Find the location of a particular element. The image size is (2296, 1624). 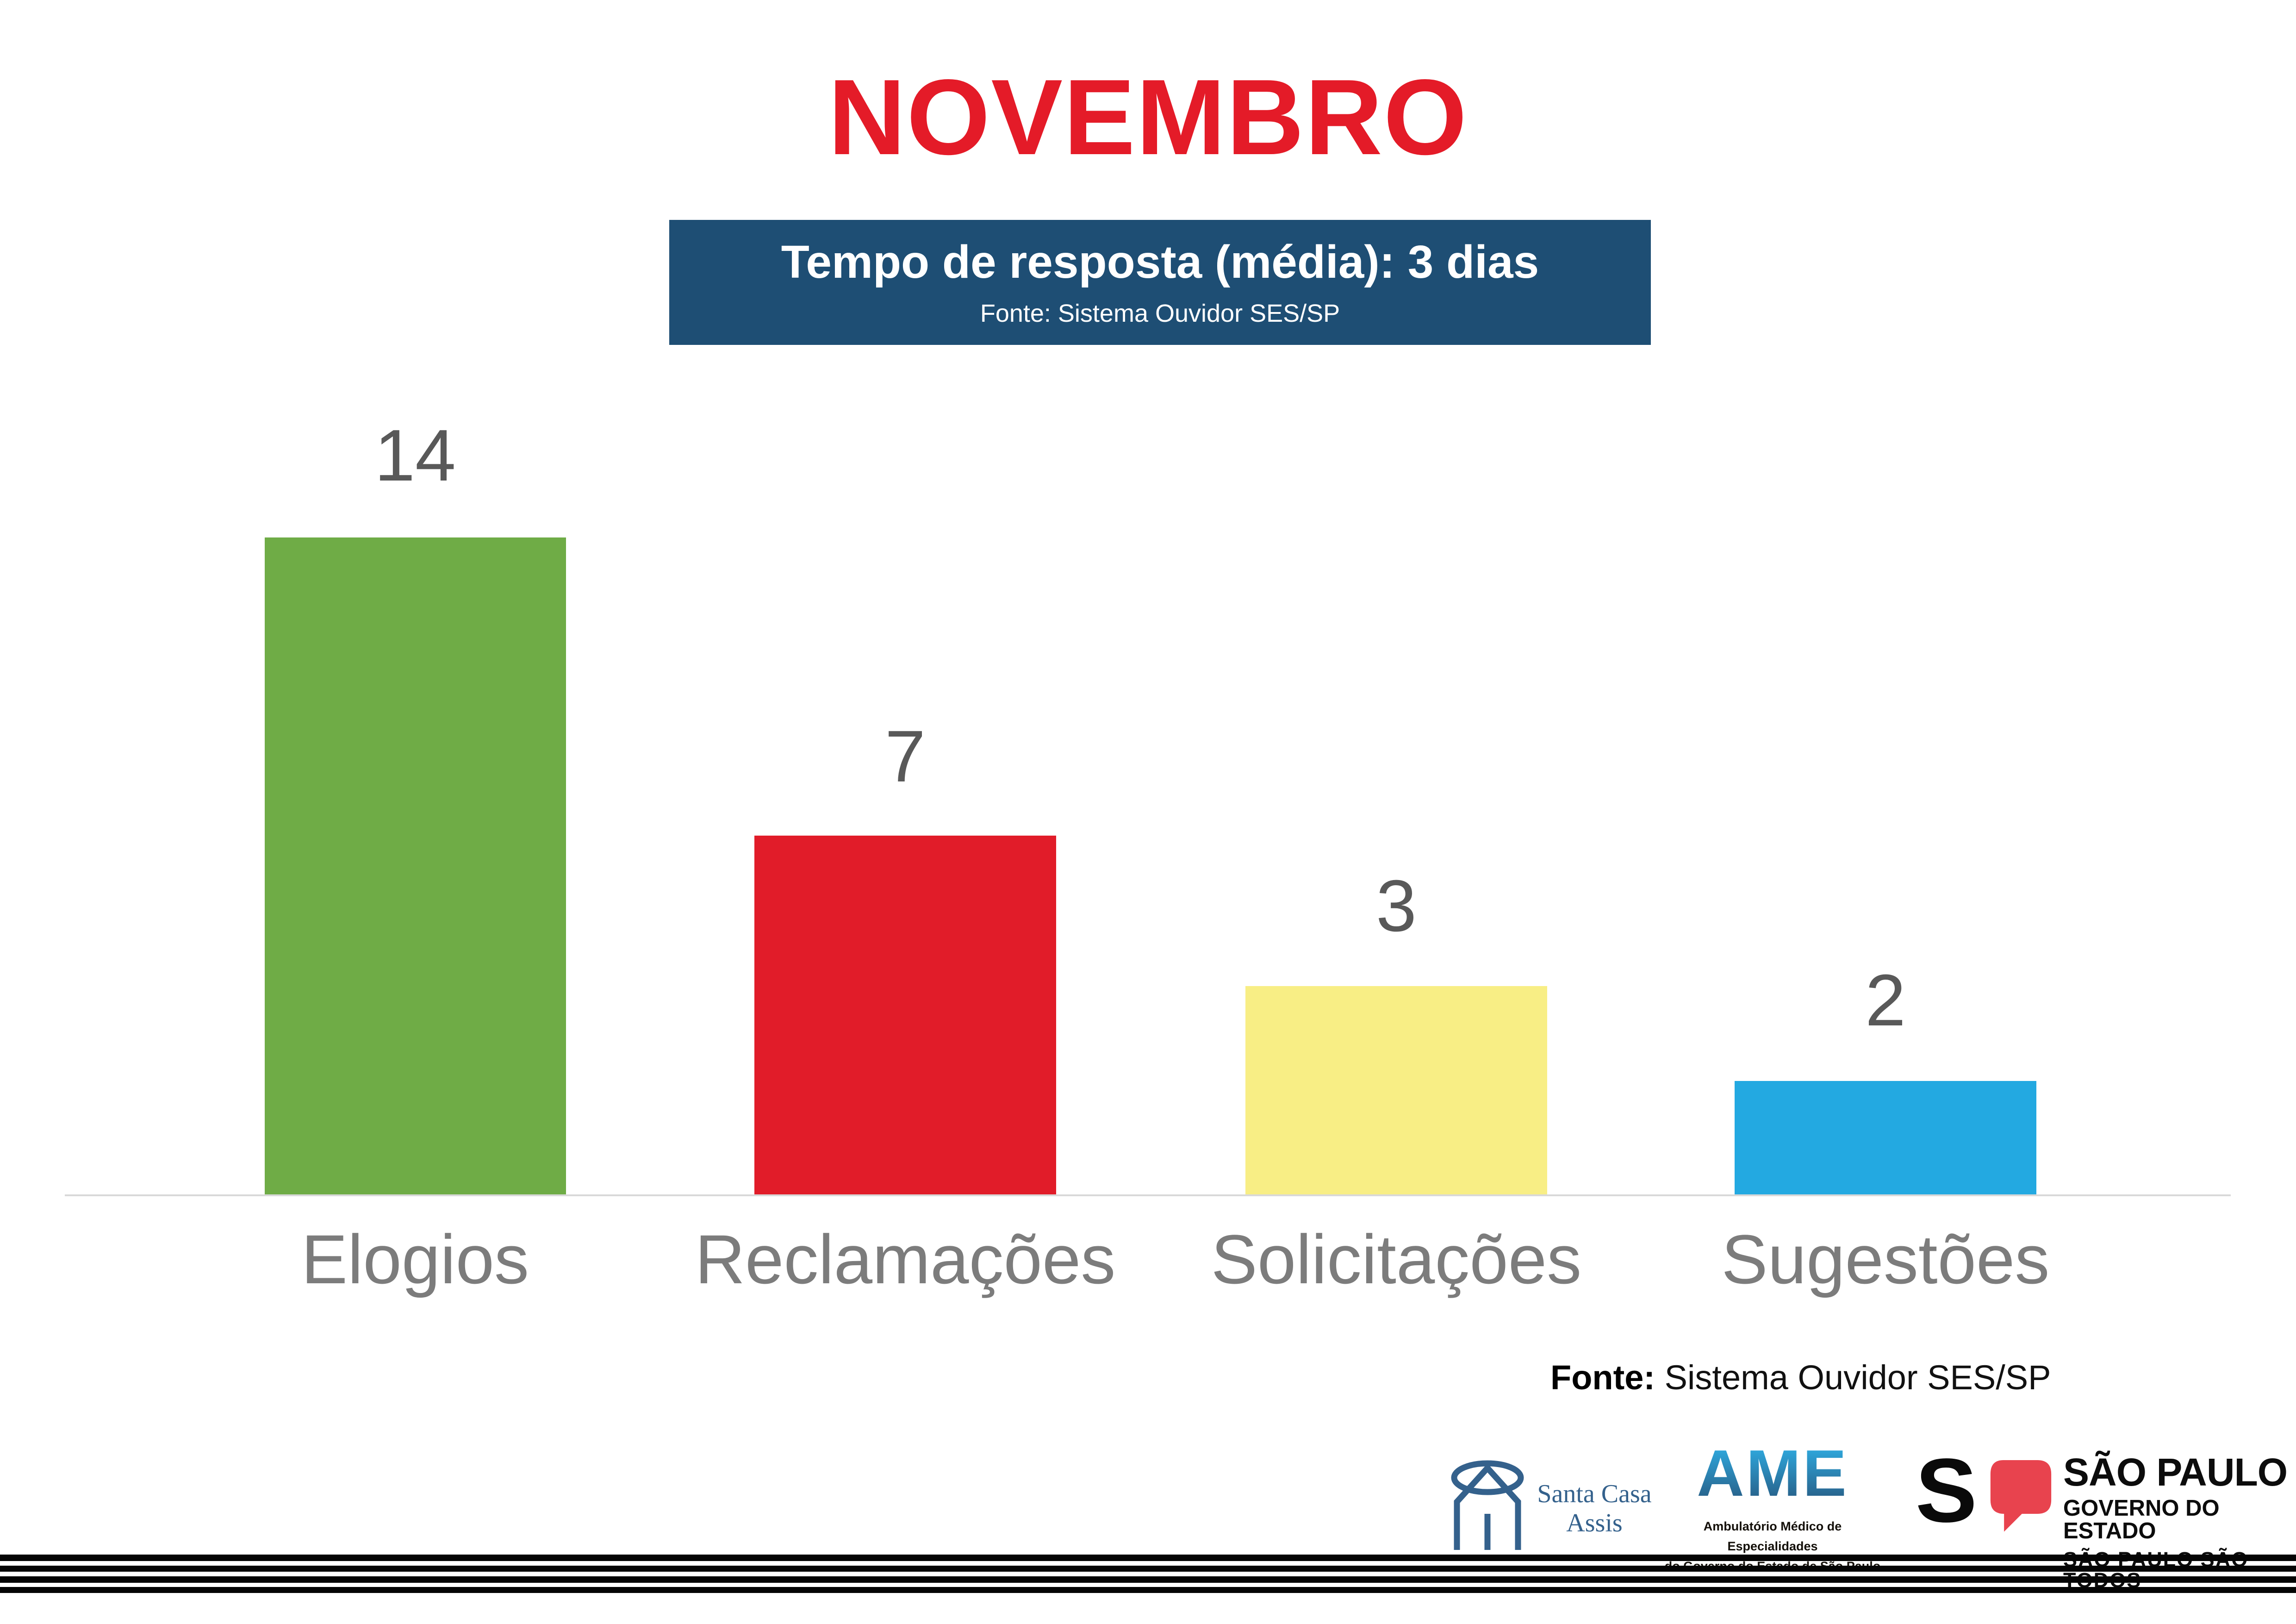

page-title: NOVEMBRO is located at coordinates (1148, 117).